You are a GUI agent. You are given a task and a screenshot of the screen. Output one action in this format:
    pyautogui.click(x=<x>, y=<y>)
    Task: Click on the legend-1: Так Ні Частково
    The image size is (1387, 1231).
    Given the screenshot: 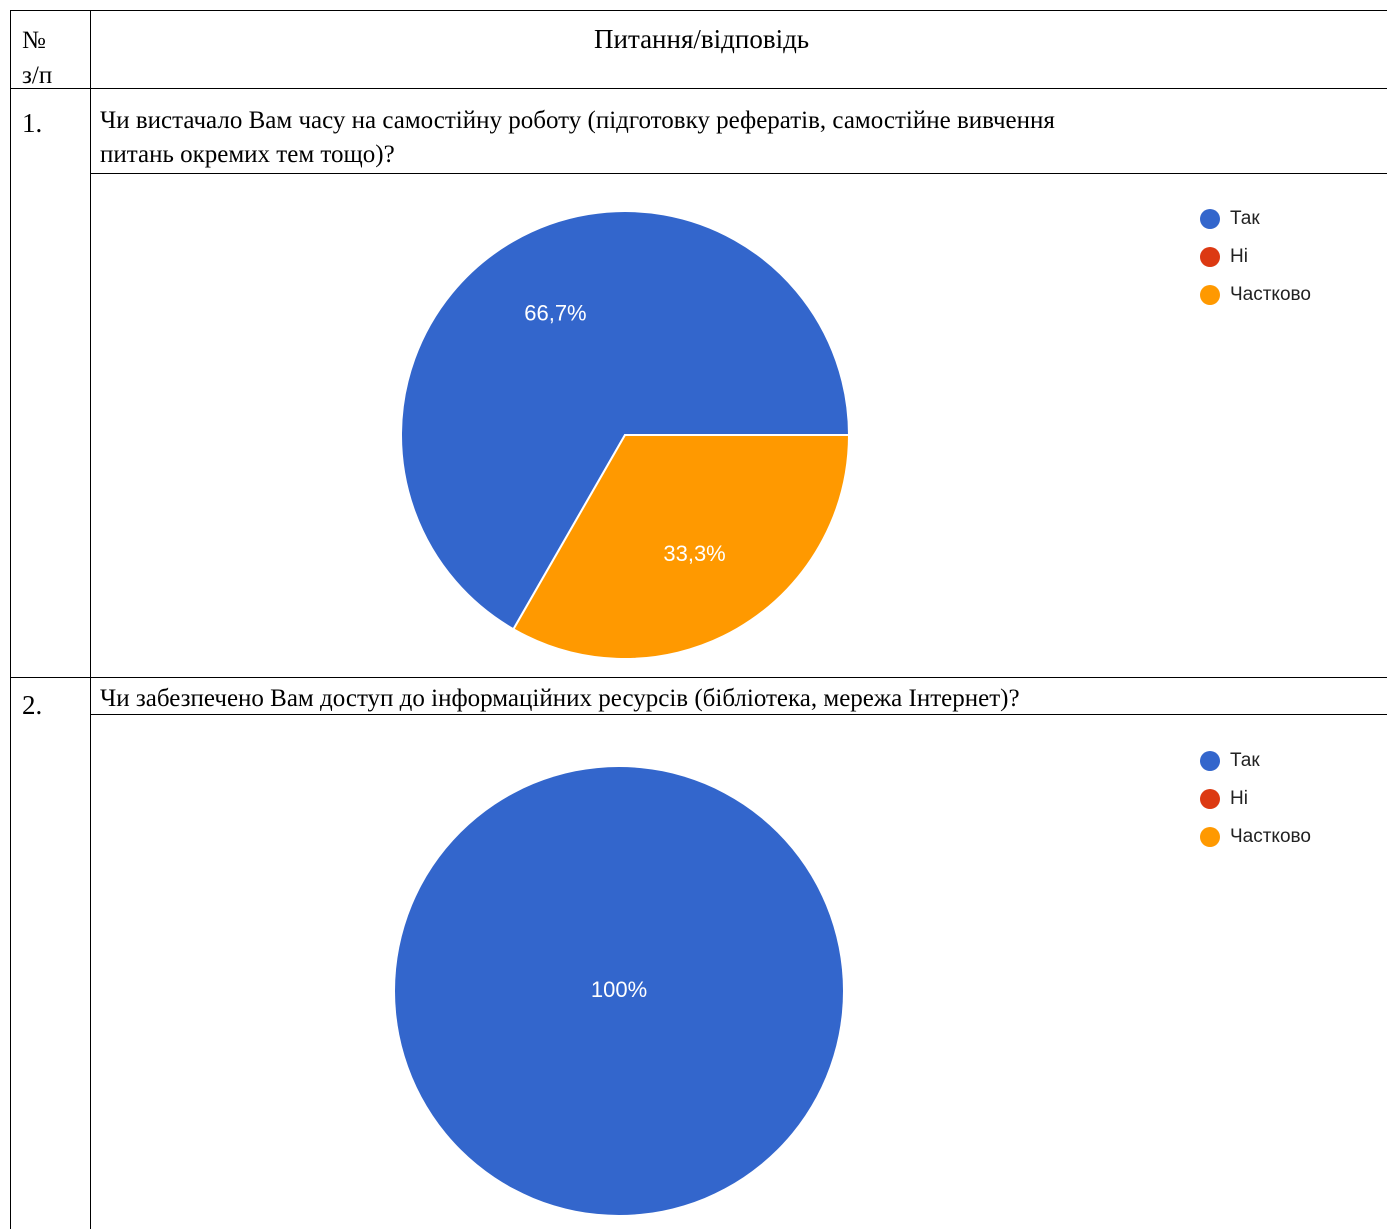 What is the action you would take?
    pyautogui.click(x=1255, y=257)
    